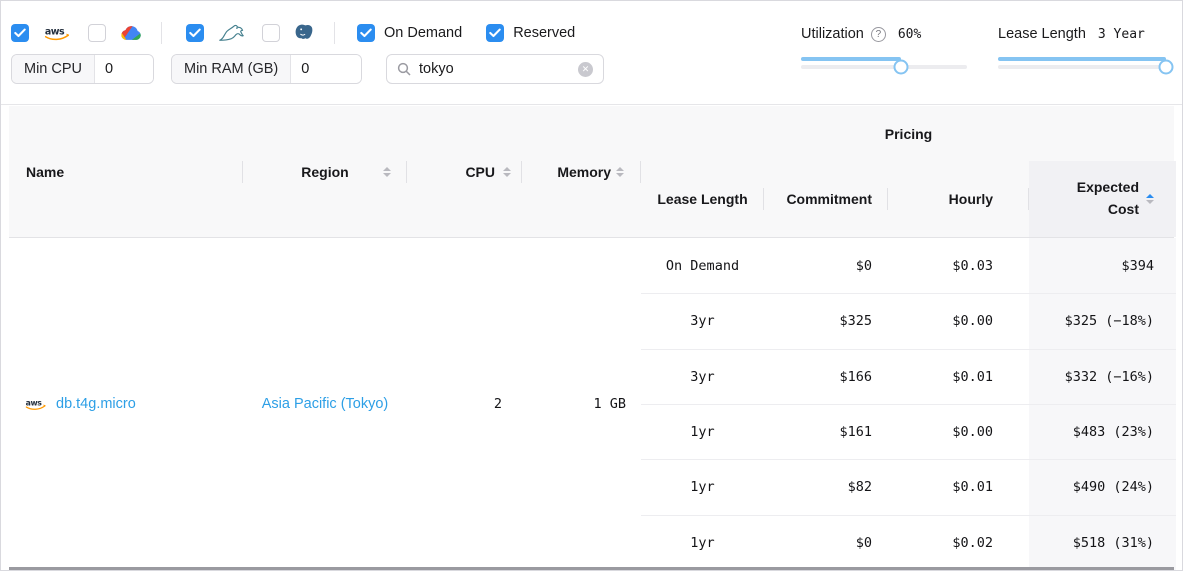  What do you see at coordinates (1102, 266) in the screenshot?
I see `expected-cost-cell: $394` at bounding box center [1102, 266].